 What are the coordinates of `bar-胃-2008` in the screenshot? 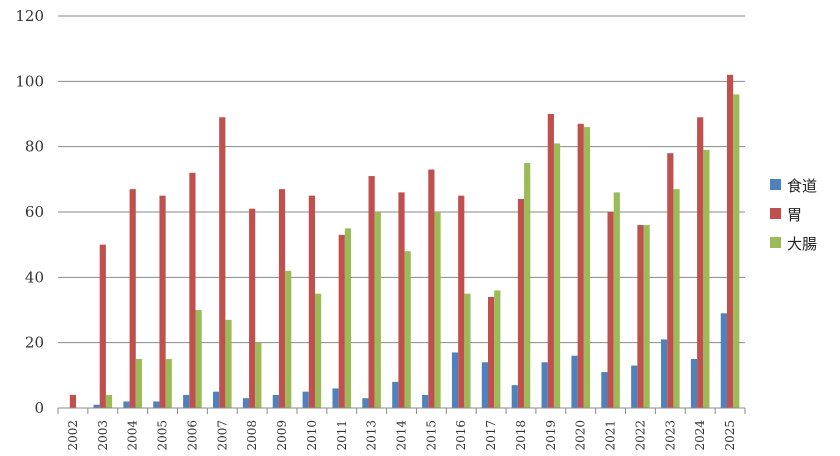 It's located at (252, 308).